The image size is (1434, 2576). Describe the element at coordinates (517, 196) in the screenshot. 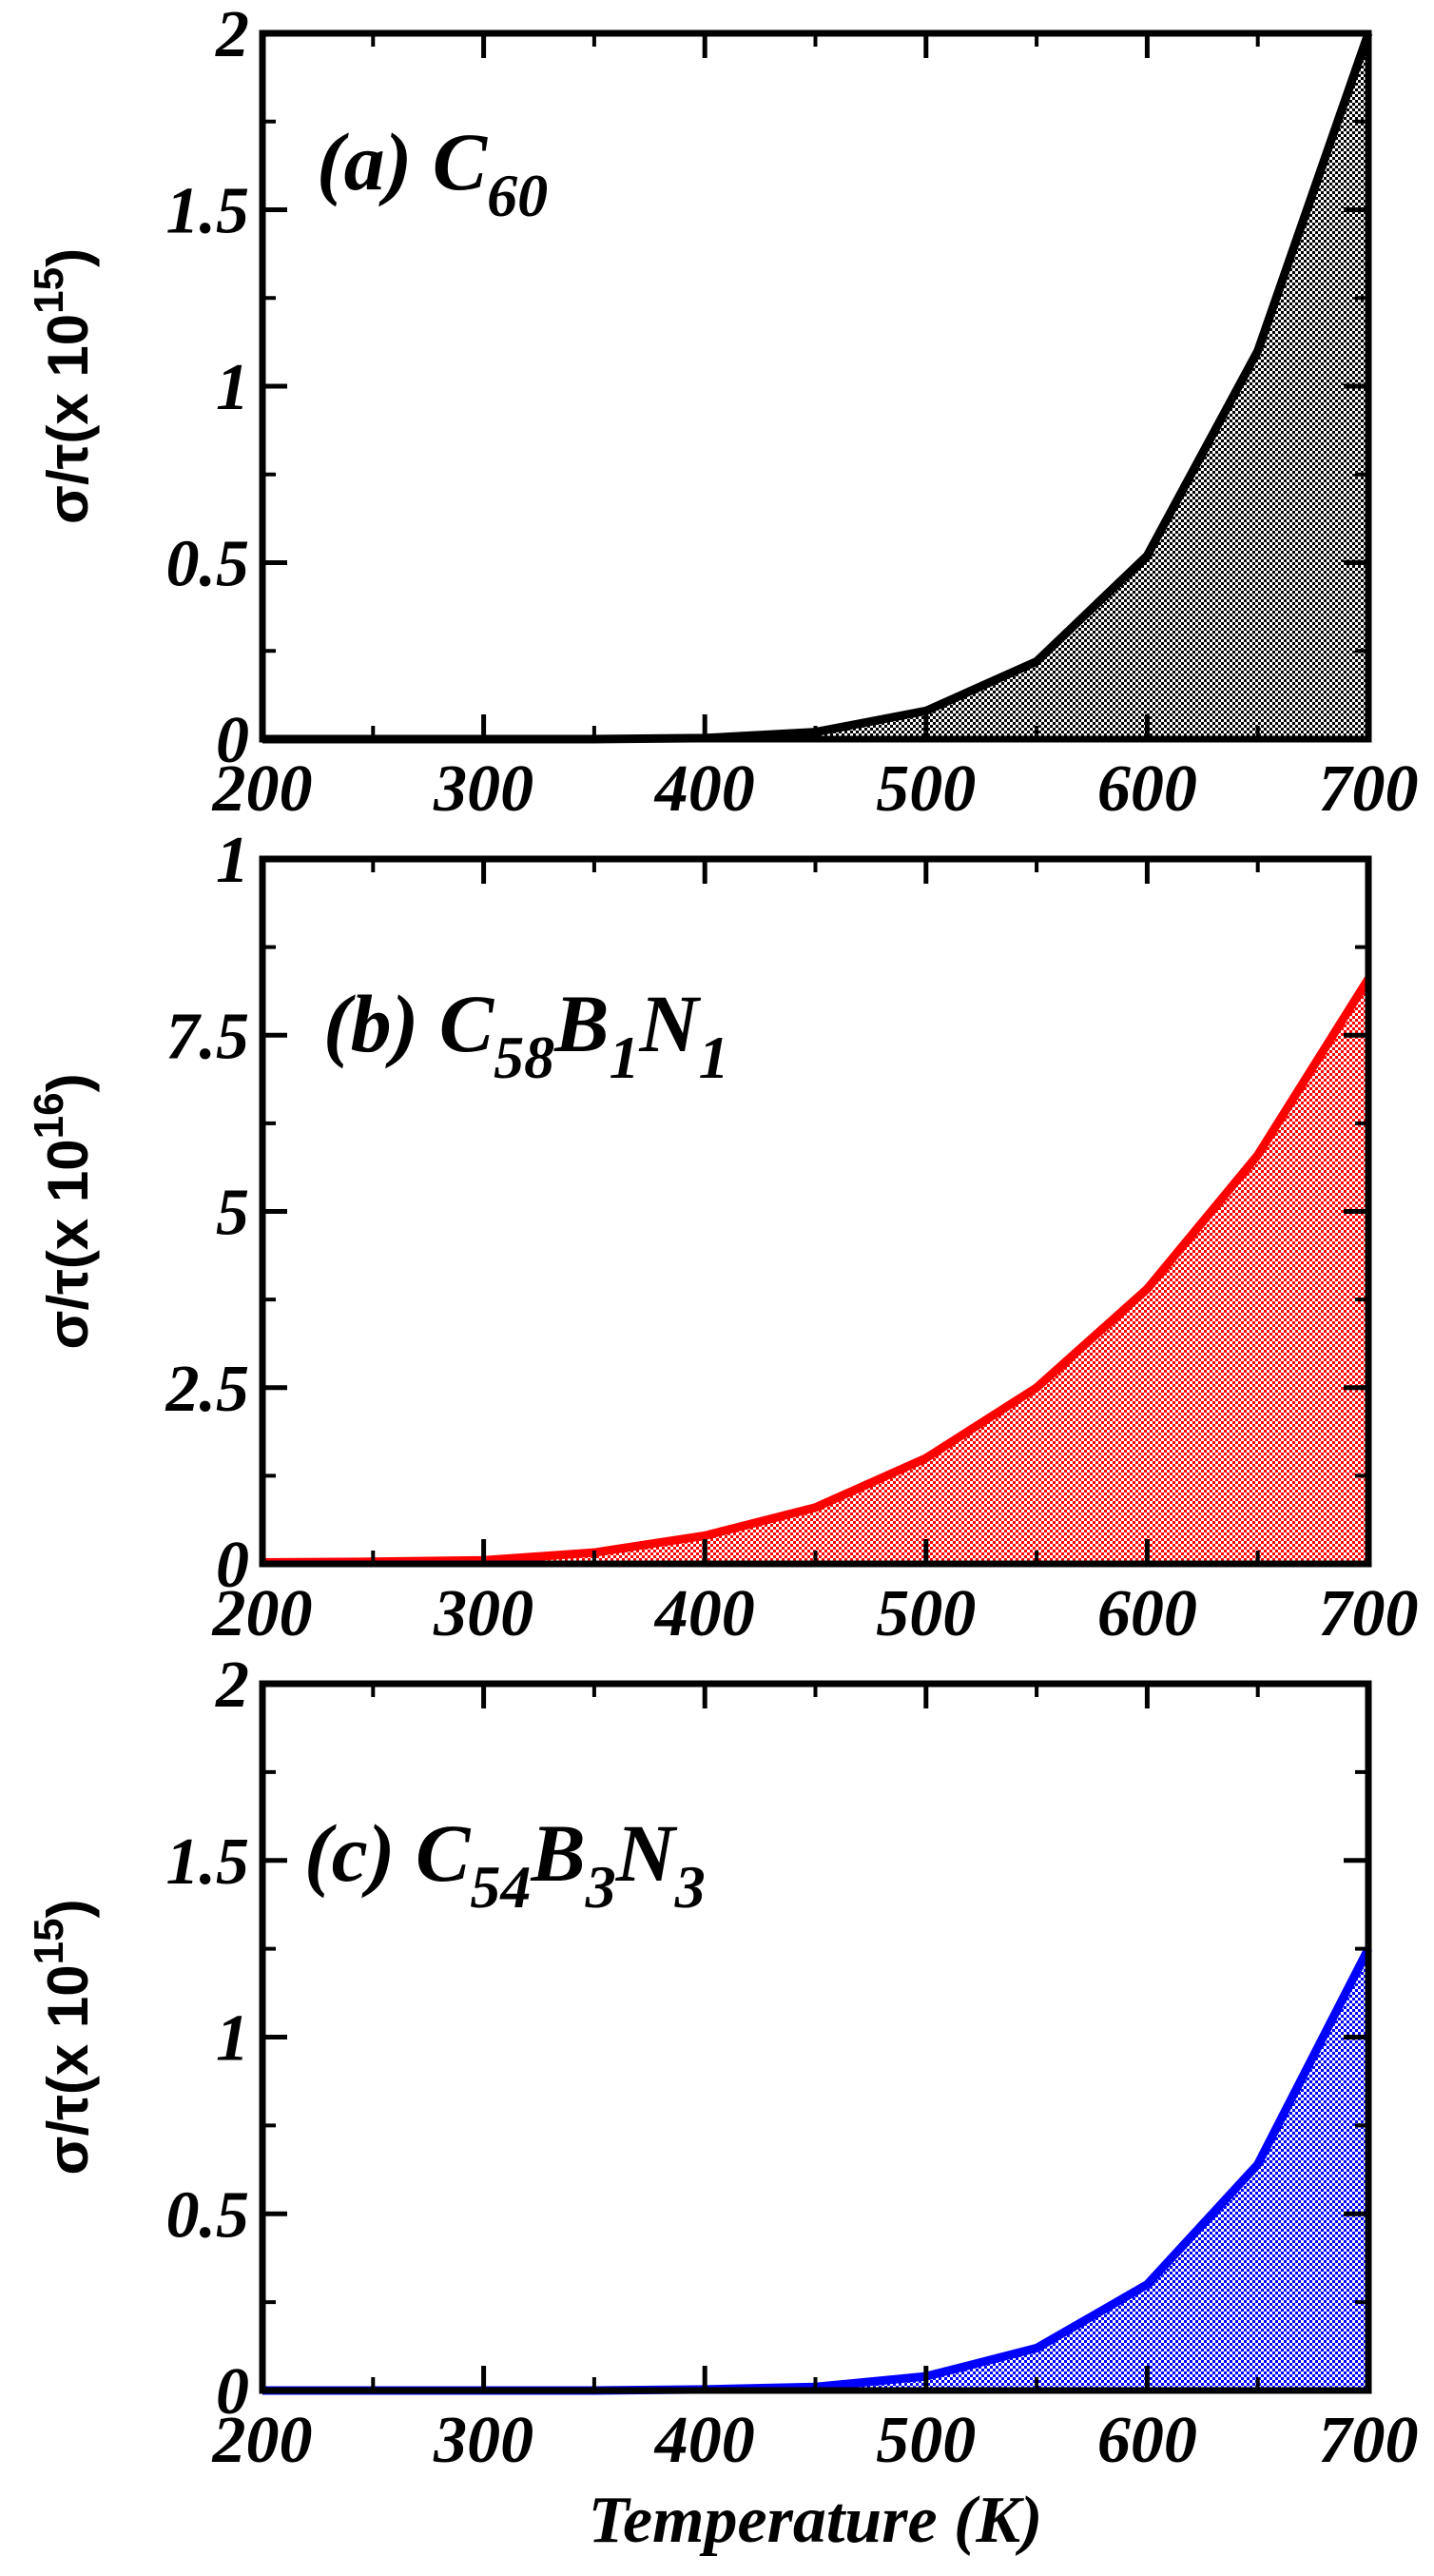

I see `annotation-part: 60` at that location.